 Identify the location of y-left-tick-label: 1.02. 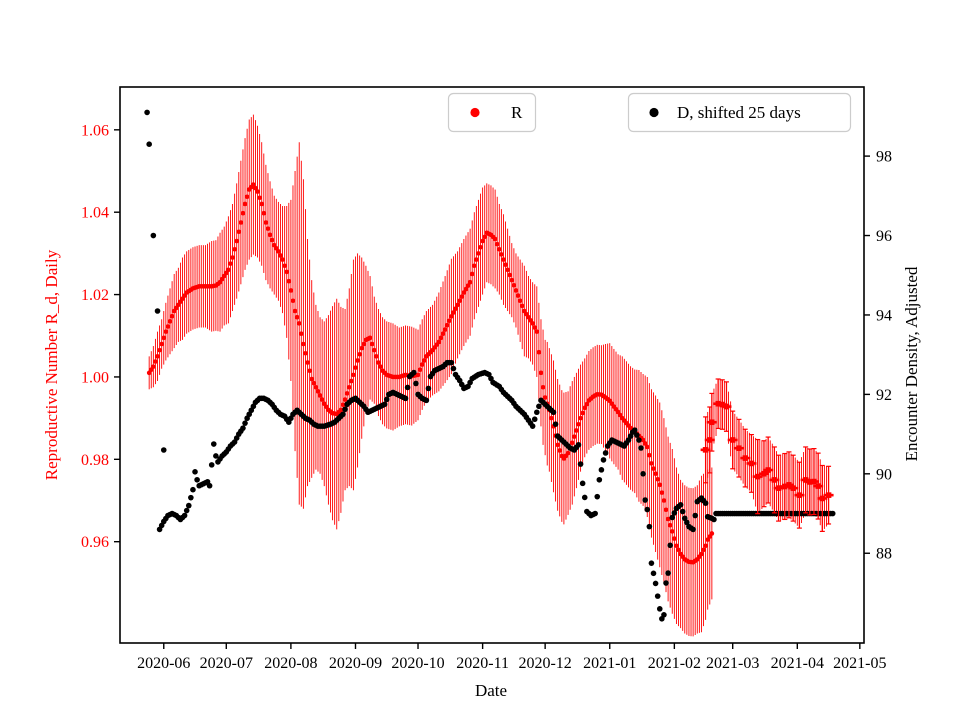
(95, 295).